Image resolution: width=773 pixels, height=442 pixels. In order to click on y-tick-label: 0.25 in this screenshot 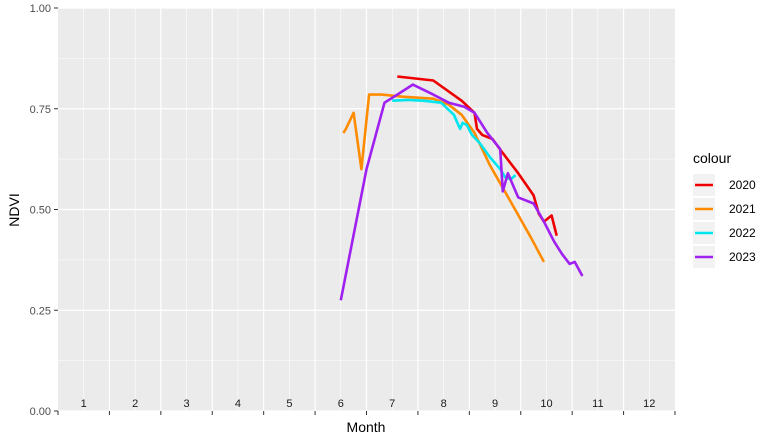, I will do `click(40, 311)`.